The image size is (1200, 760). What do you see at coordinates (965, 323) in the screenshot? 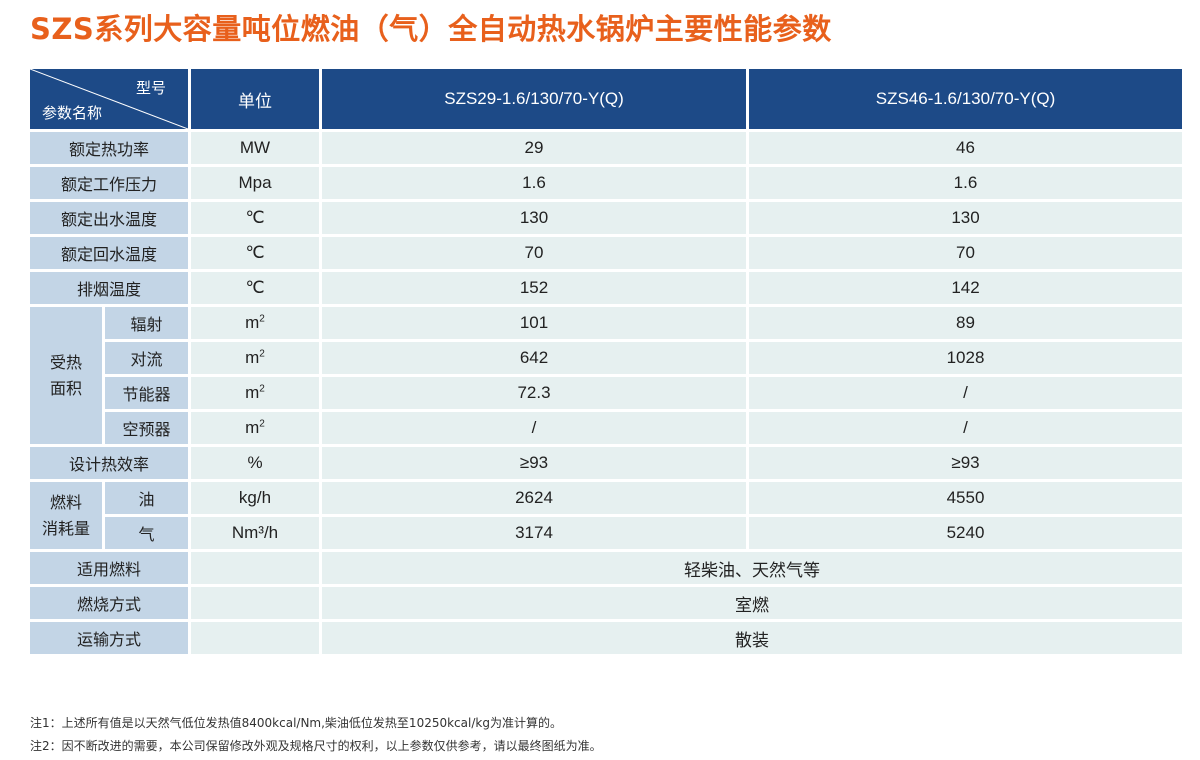
I see `value-cell: 89` at bounding box center [965, 323].